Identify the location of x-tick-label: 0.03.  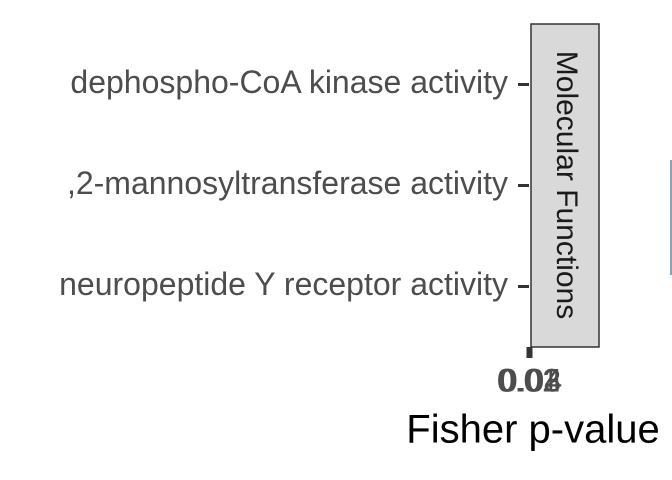
(530, 380).